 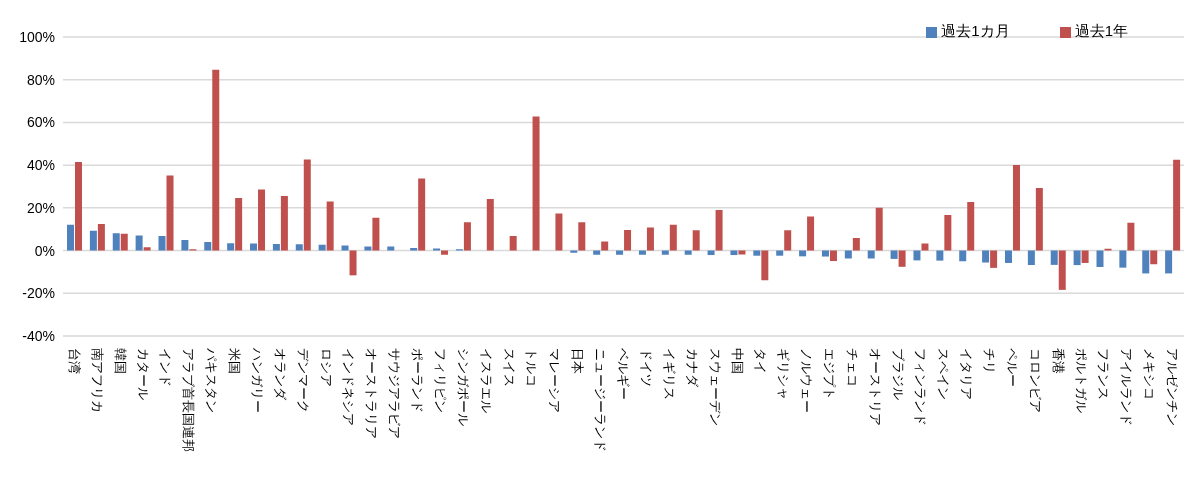 What do you see at coordinates (852, 367) in the screenshot?
I see `x-tick-label: チェコ` at bounding box center [852, 367].